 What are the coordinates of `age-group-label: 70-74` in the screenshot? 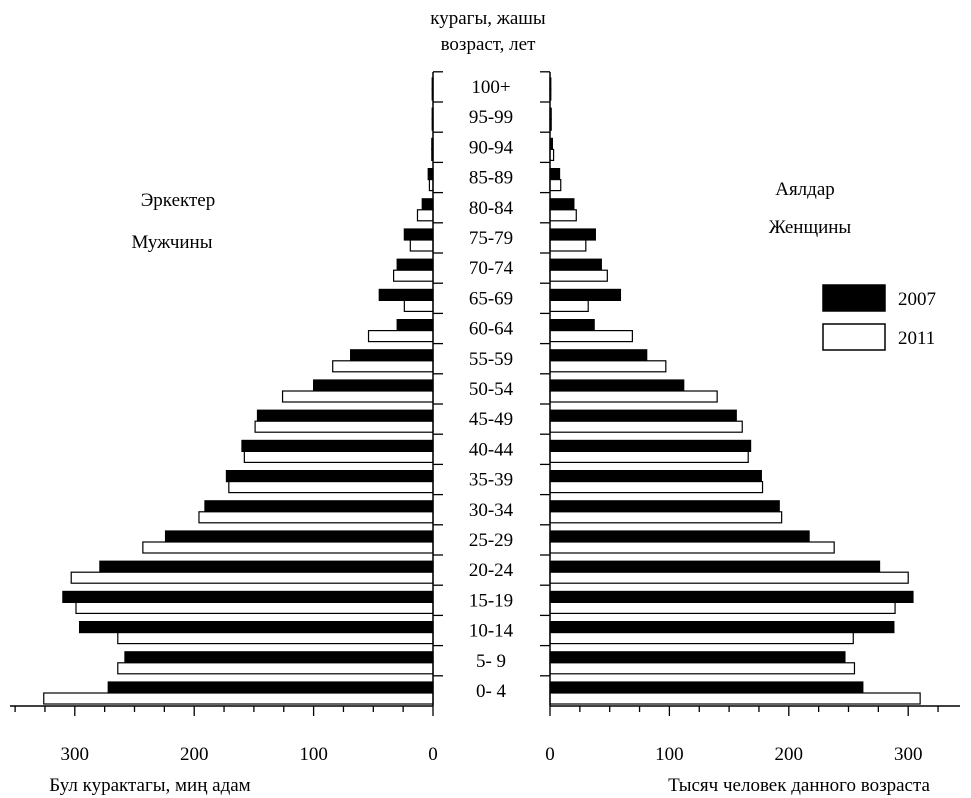 It's located at (491, 268).